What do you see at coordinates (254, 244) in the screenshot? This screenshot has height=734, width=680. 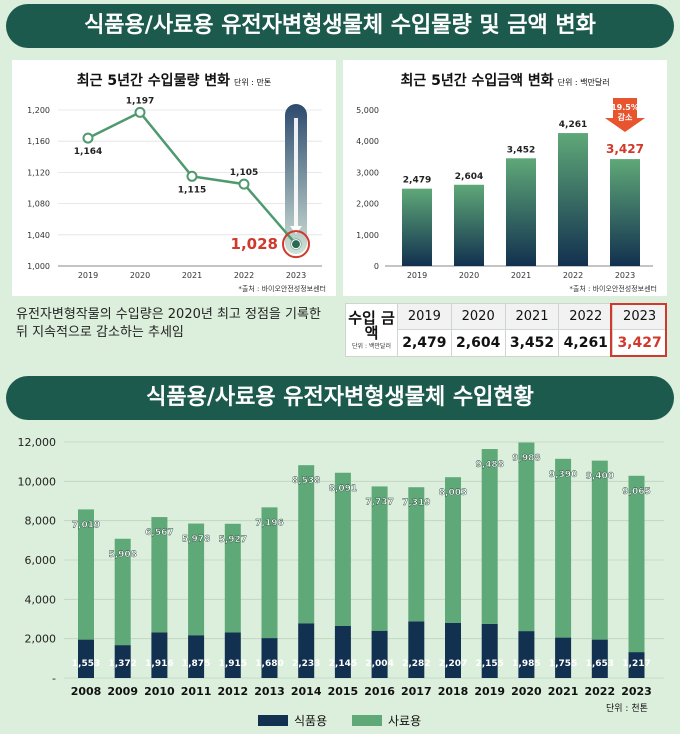 I see `data-label: 1,028` at bounding box center [254, 244].